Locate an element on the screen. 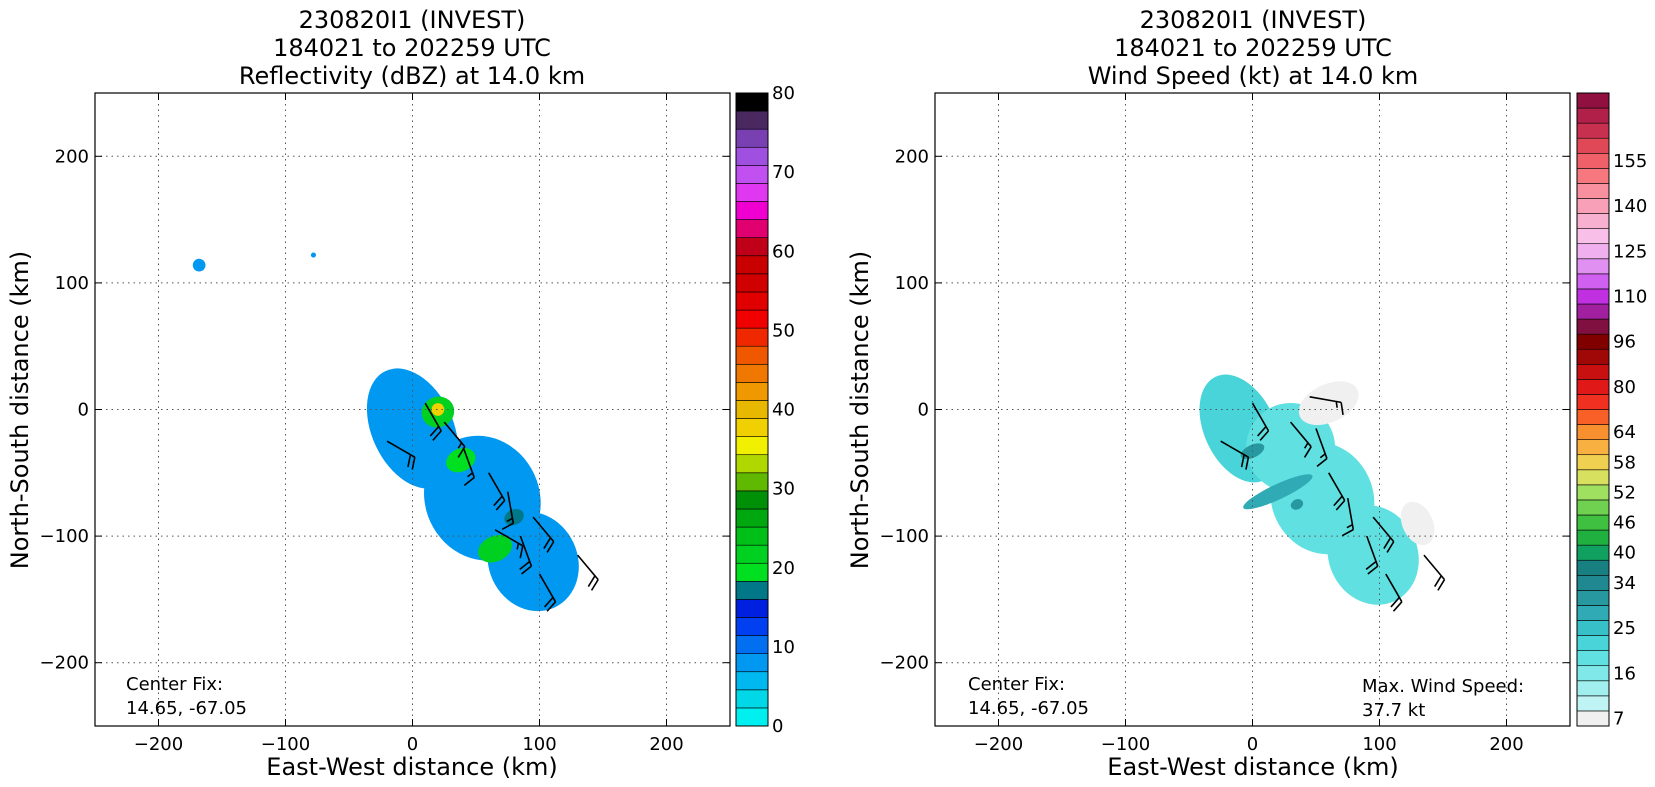  reflectivity-colorbar: 0 10 20 30 40 50 60 70 80 is located at coordinates (765, 410).